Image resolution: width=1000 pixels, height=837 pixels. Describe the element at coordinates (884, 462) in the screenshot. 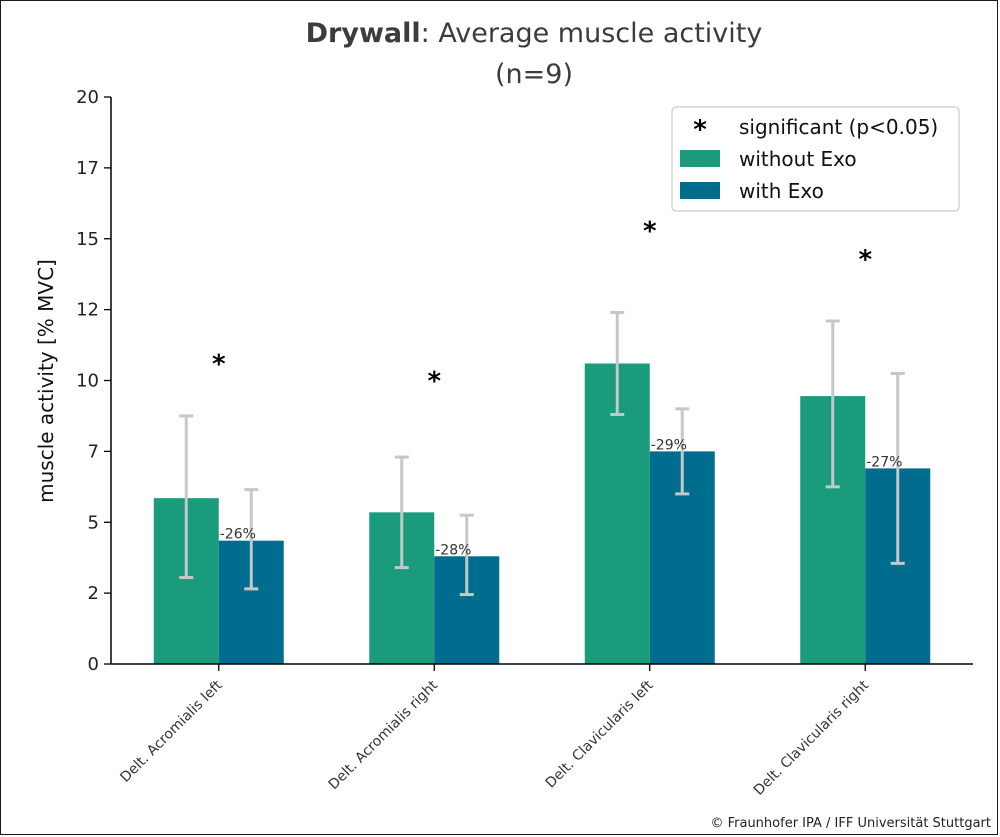

I see `reduction-label: -27%` at that location.